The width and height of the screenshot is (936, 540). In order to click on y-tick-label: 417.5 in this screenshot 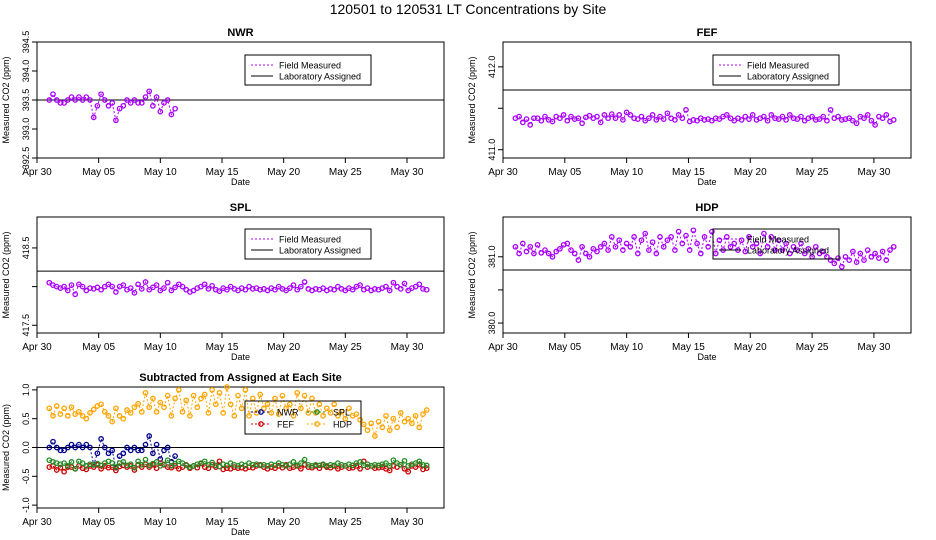, I will do `click(26, 325)`.